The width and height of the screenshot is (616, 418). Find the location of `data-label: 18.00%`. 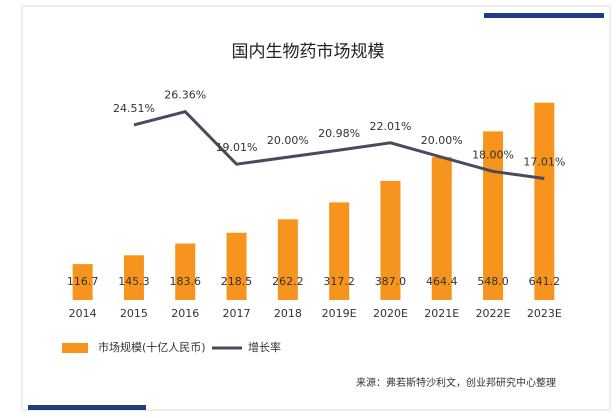

data-label: 18.00% is located at coordinates (493, 154).